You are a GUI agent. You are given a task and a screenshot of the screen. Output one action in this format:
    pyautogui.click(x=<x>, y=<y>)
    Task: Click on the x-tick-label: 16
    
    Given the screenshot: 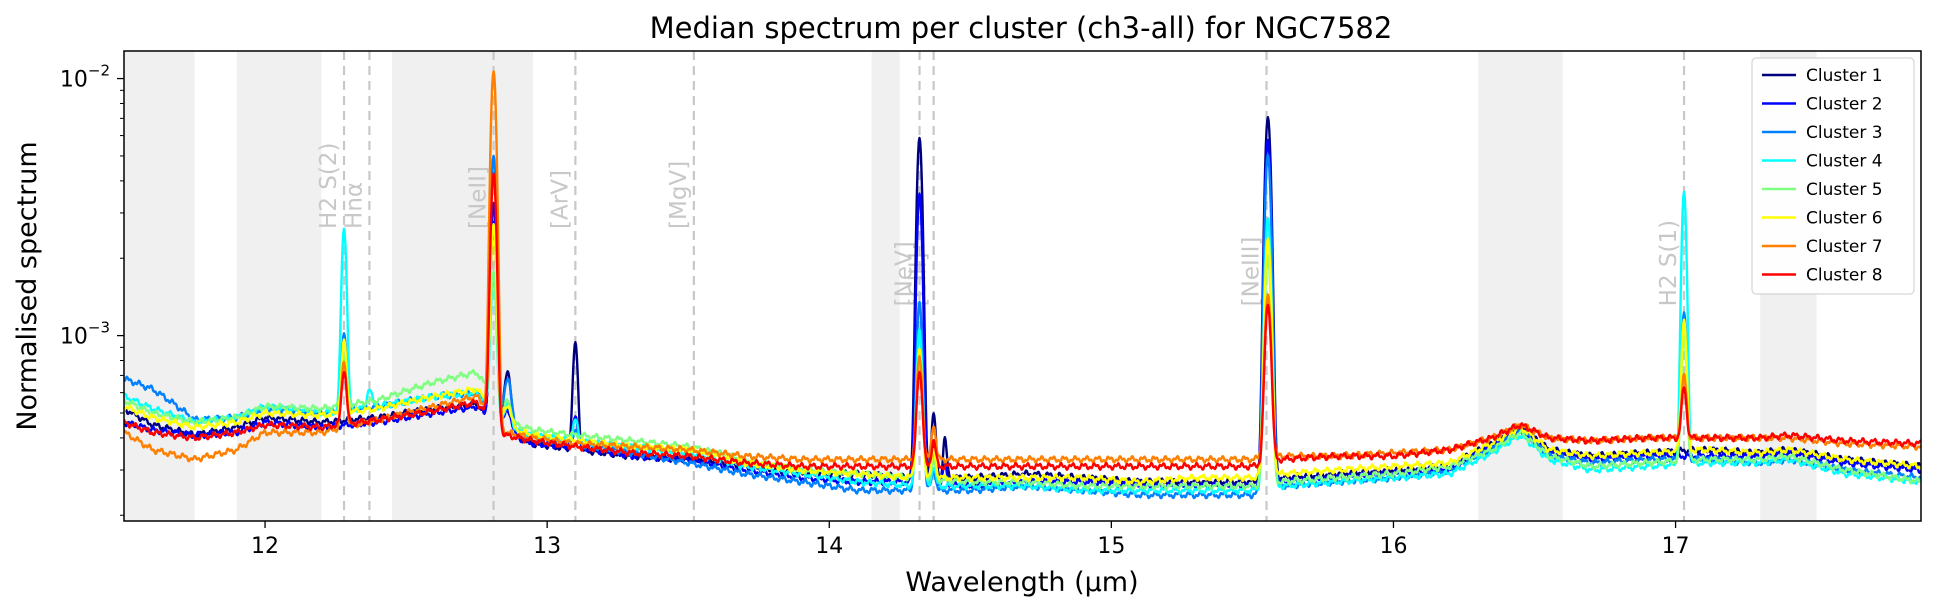 What is the action you would take?
    pyautogui.click(x=1393, y=546)
    